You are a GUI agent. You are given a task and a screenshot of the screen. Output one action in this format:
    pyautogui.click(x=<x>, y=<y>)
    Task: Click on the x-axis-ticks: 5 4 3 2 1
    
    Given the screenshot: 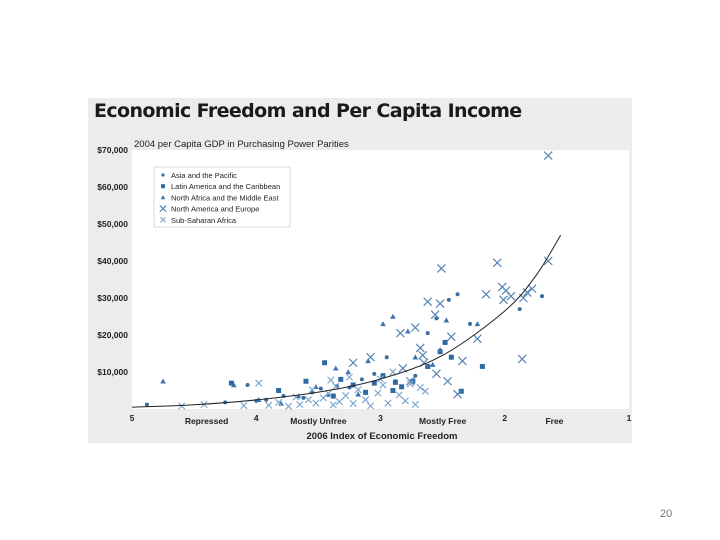 What is the action you would take?
    pyautogui.click(x=381, y=418)
    